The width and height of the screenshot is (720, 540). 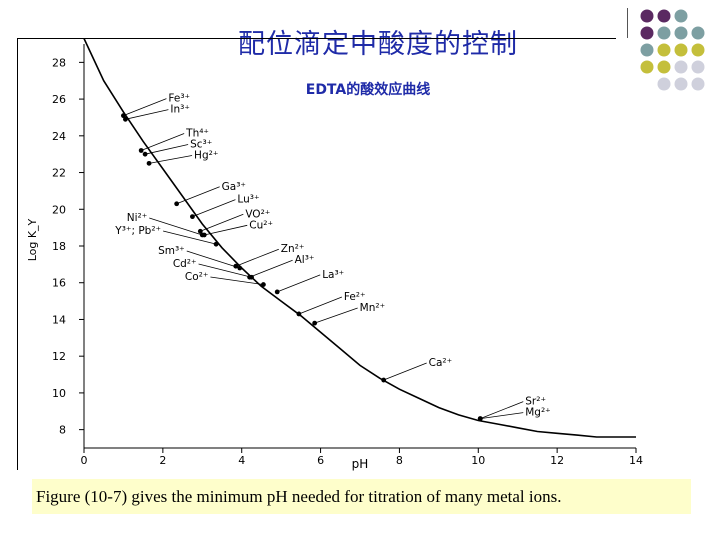 I want to click on ion-label: Sc³⁺, so click(x=201, y=145).